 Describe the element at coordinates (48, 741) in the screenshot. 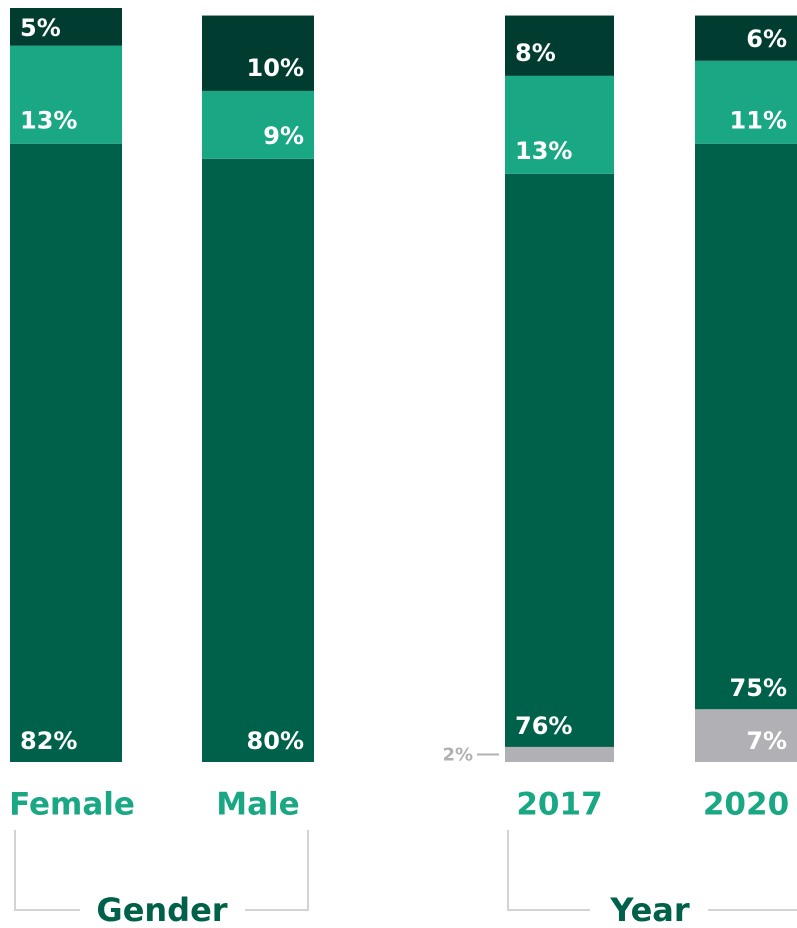

I see `value-label: 82%` at that location.